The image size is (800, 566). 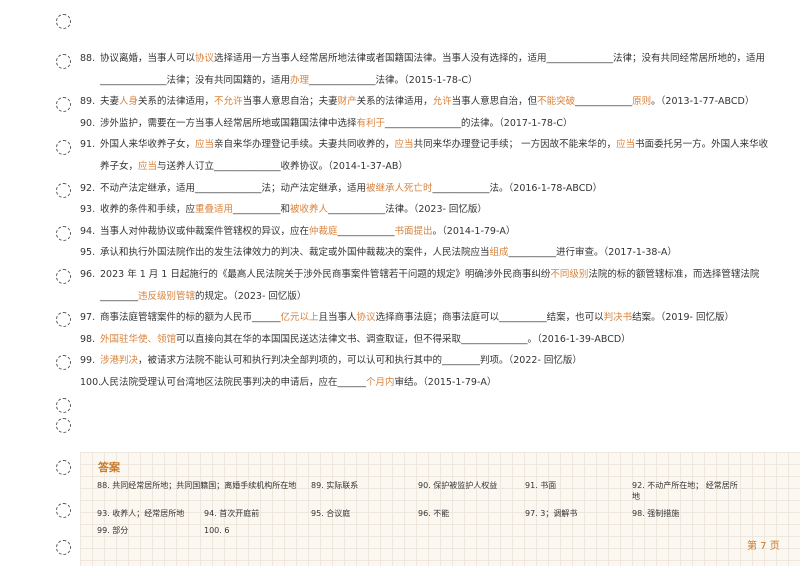 I want to click on keyword: 组成, so click(x=499, y=253).